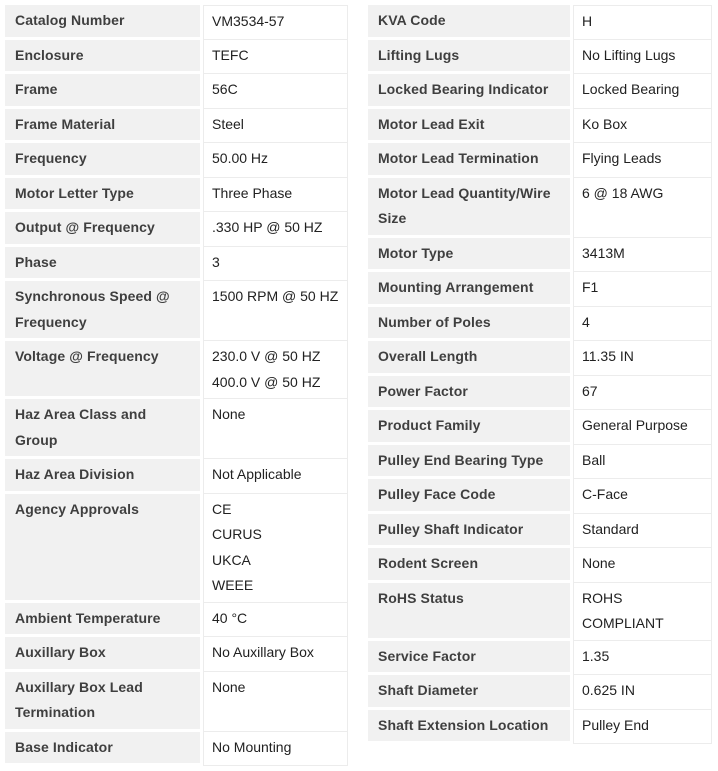 The height and width of the screenshot is (771, 718). What do you see at coordinates (605, 494) in the screenshot?
I see `spec-value-line: C-Face` at bounding box center [605, 494].